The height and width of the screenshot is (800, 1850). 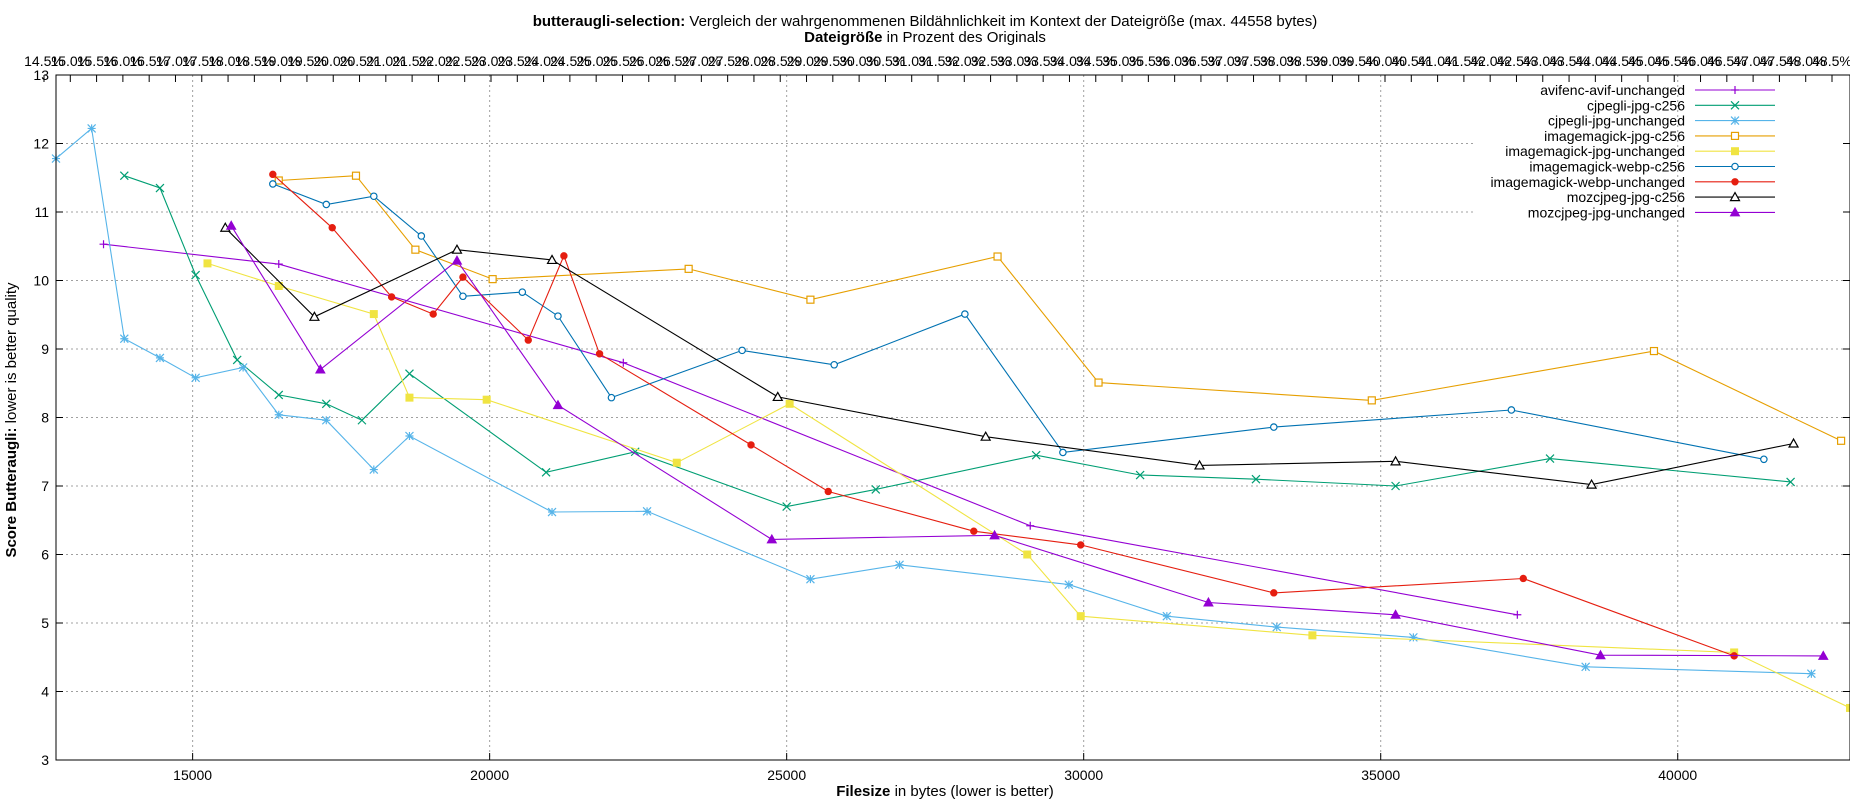 What do you see at coordinates (1674, 61) in the screenshot?
I see `x2-tick-label: 45.5%` at bounding box center [1674, 61].